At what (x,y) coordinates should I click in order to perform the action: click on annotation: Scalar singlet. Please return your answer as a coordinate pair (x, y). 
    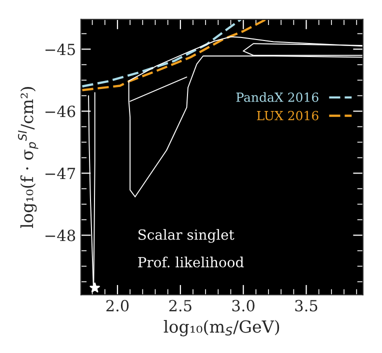
    Looking at the image, I should click on (186, 236).